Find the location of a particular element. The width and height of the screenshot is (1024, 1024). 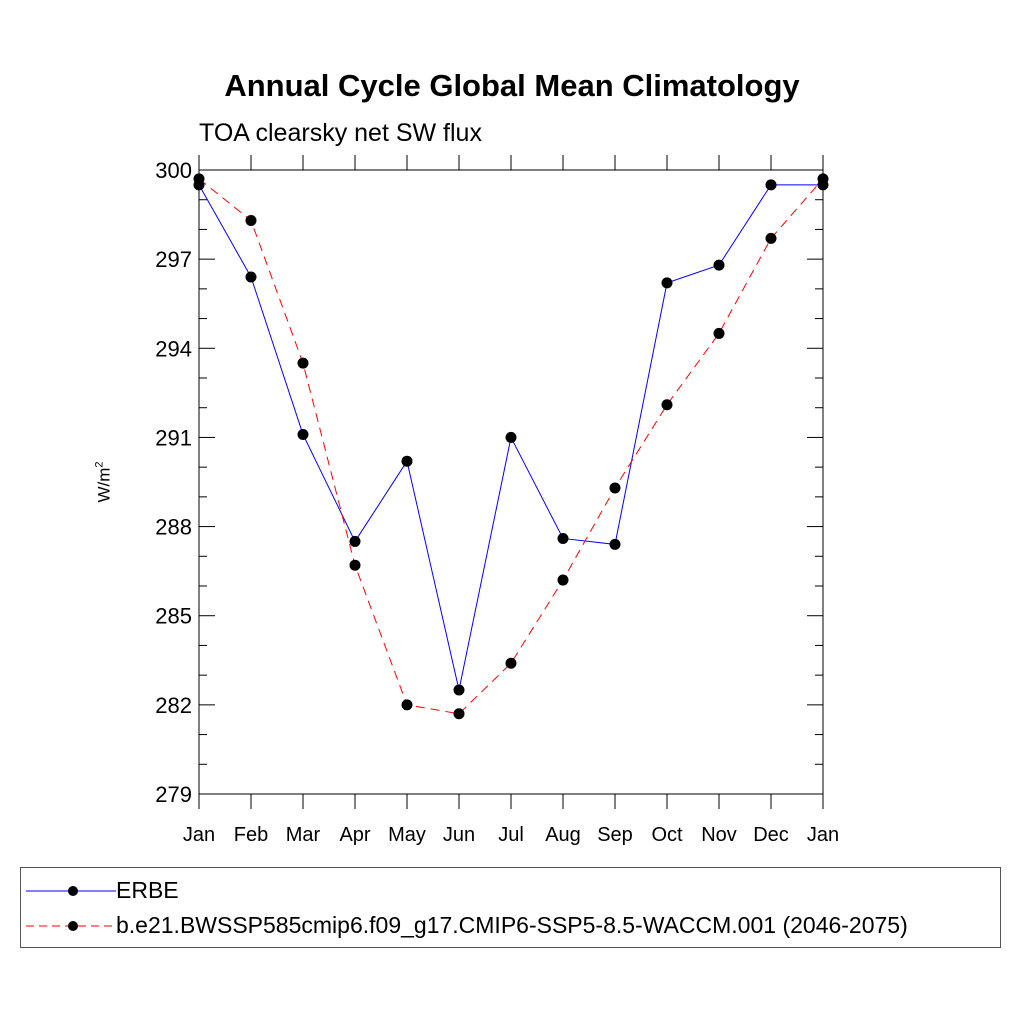

legend-entry-erbe: ERBE is located at coordinates (510, 891).